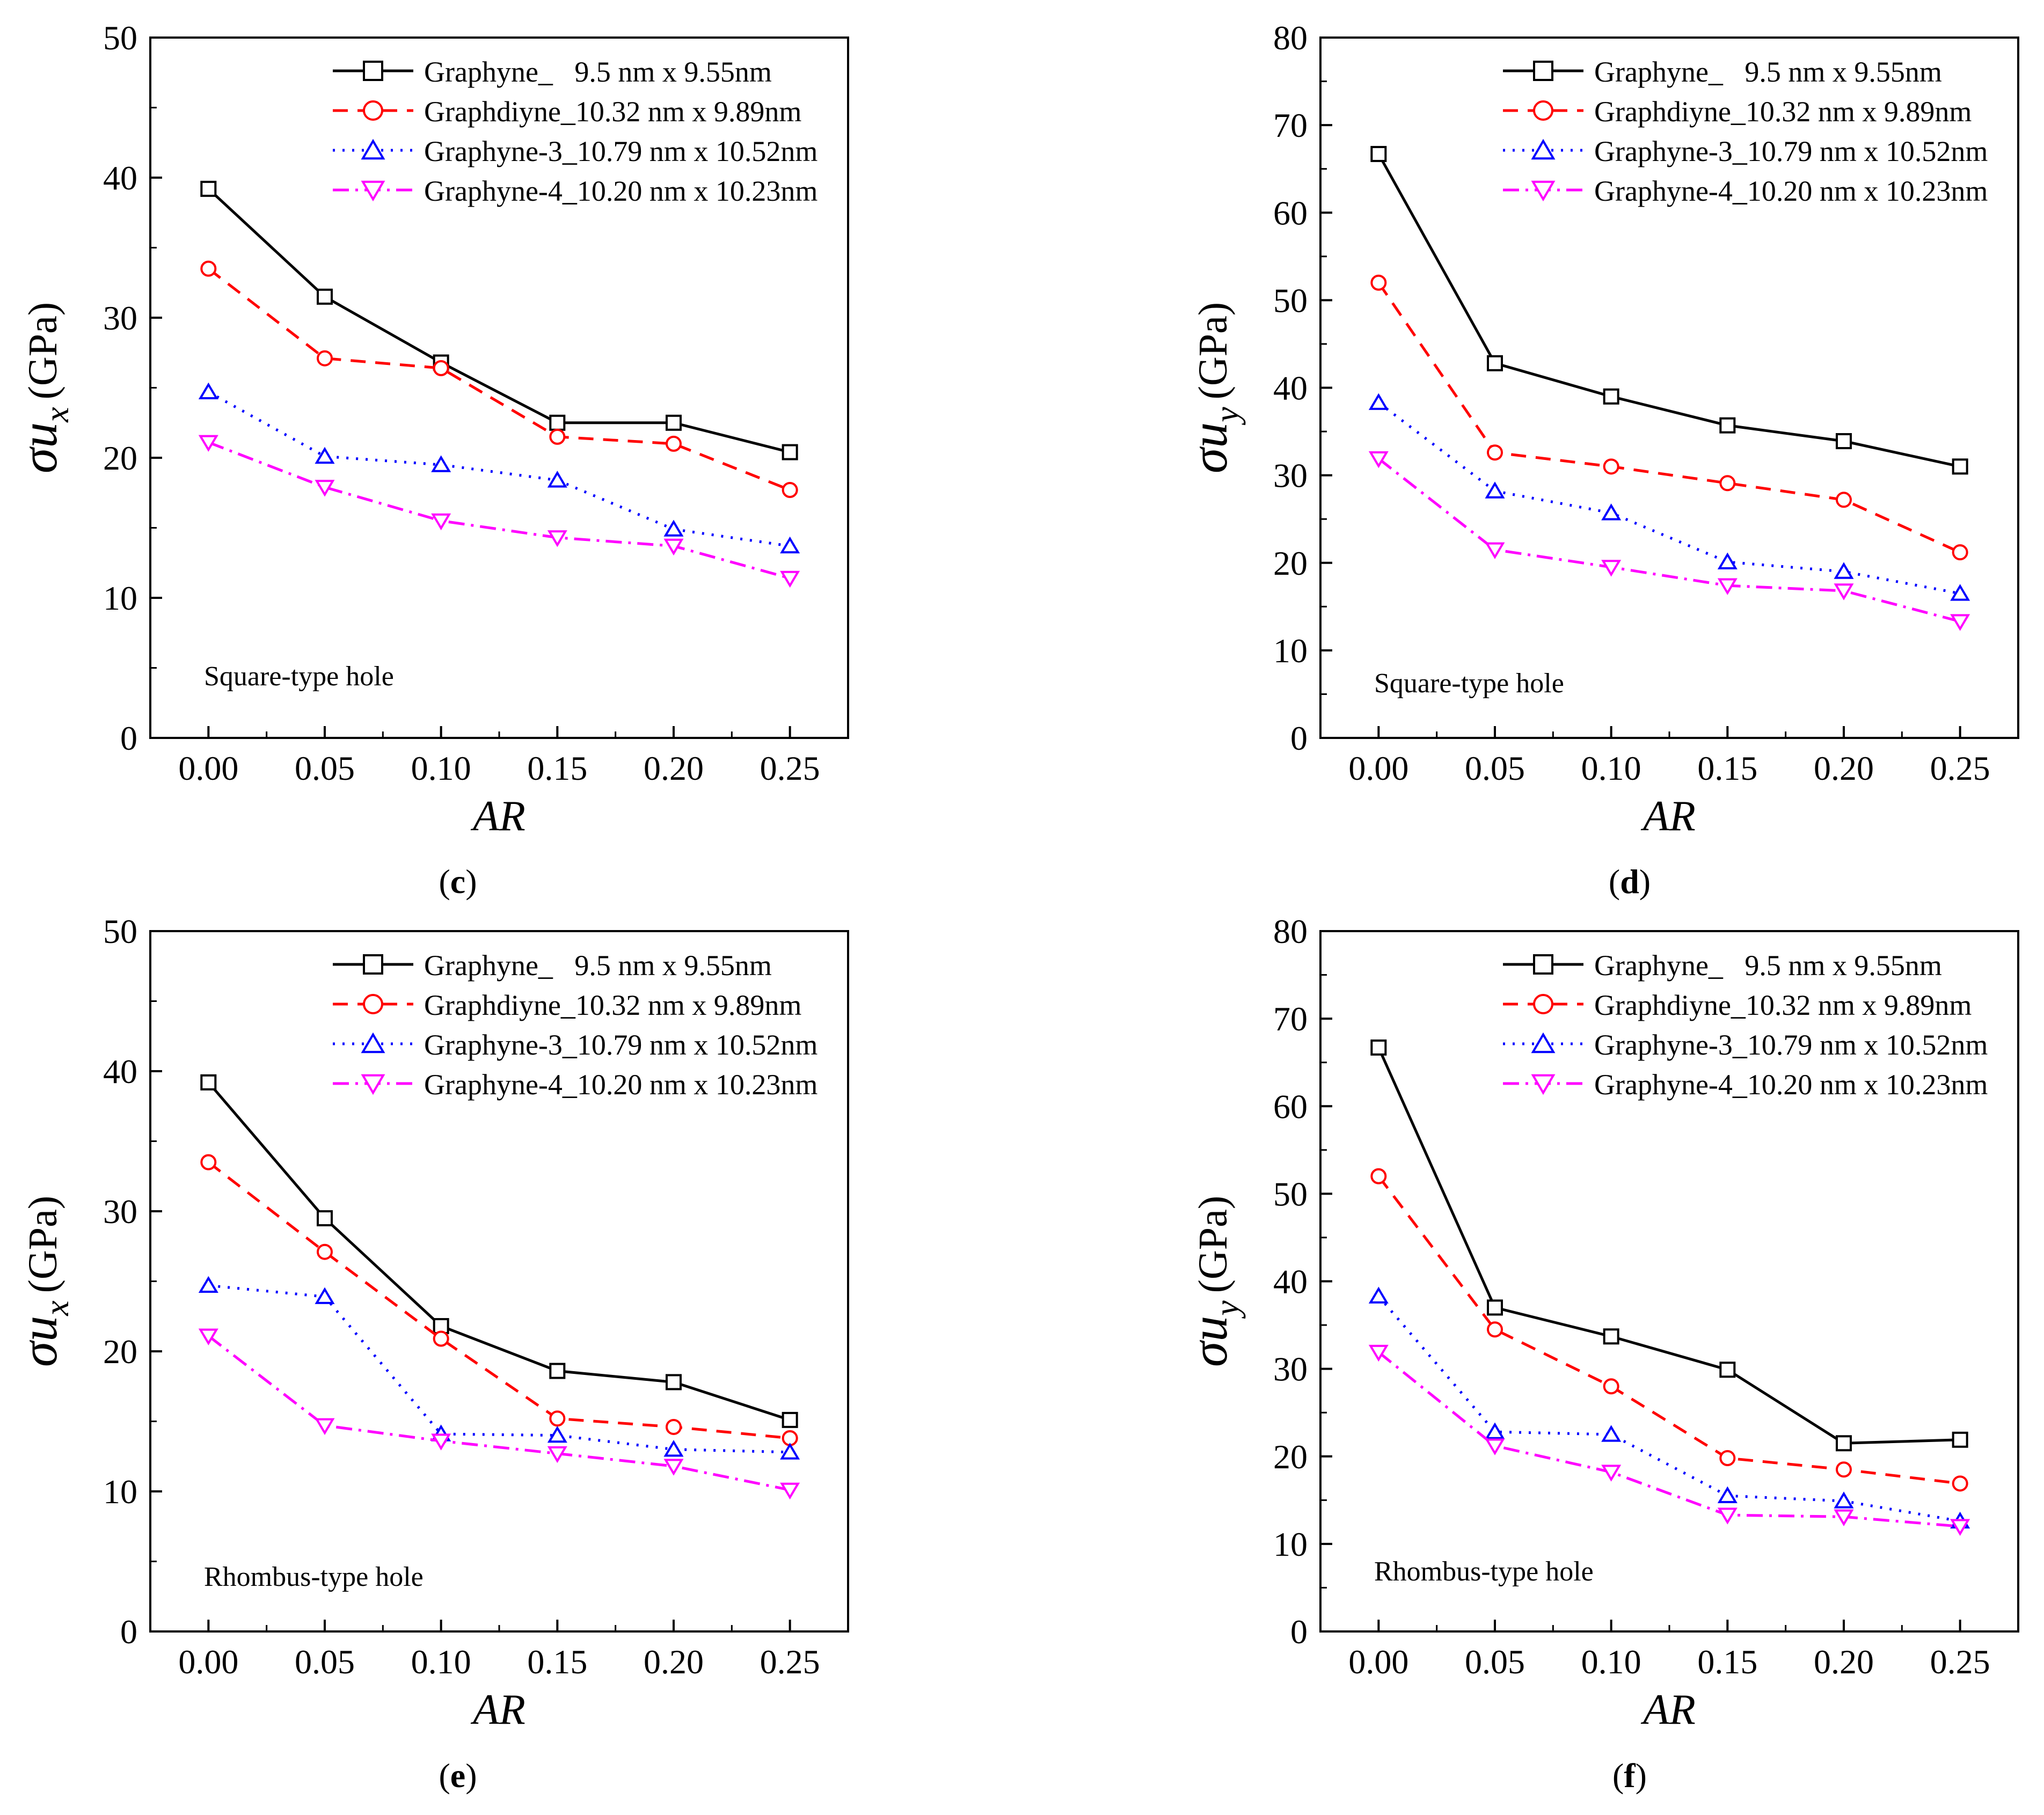 The image size is (2044, 1815). What do you see at coordinates (1227, 1309) in the screenshot?
I see `y-axis-label-subscript: y` at bounding box center [1227, 1309].